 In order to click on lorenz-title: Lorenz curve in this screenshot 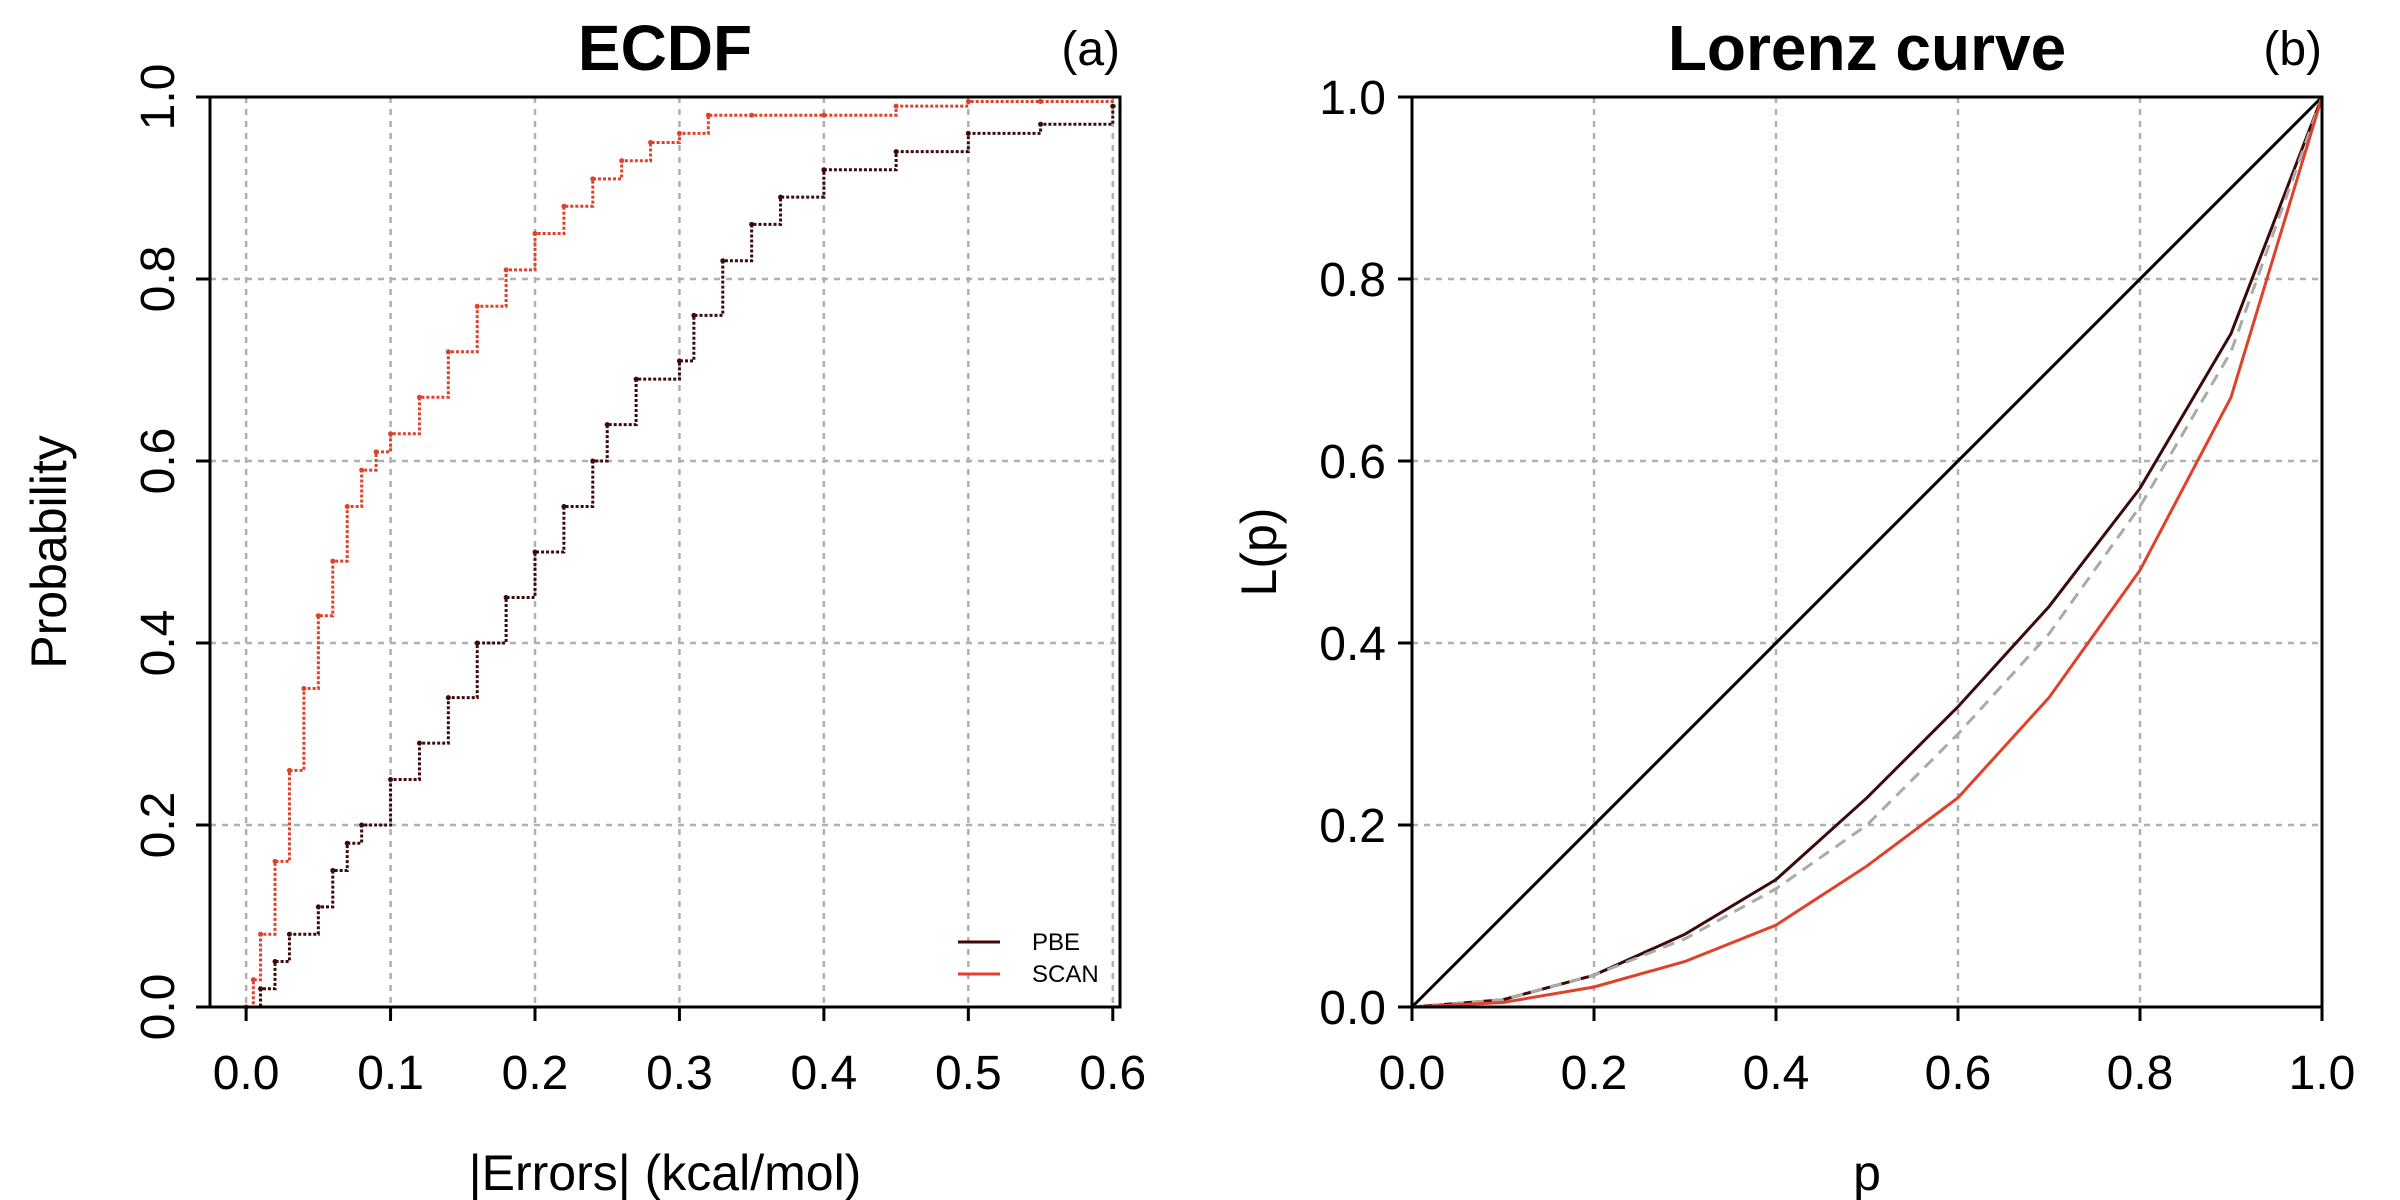, I will do `click(1867, 48)`.